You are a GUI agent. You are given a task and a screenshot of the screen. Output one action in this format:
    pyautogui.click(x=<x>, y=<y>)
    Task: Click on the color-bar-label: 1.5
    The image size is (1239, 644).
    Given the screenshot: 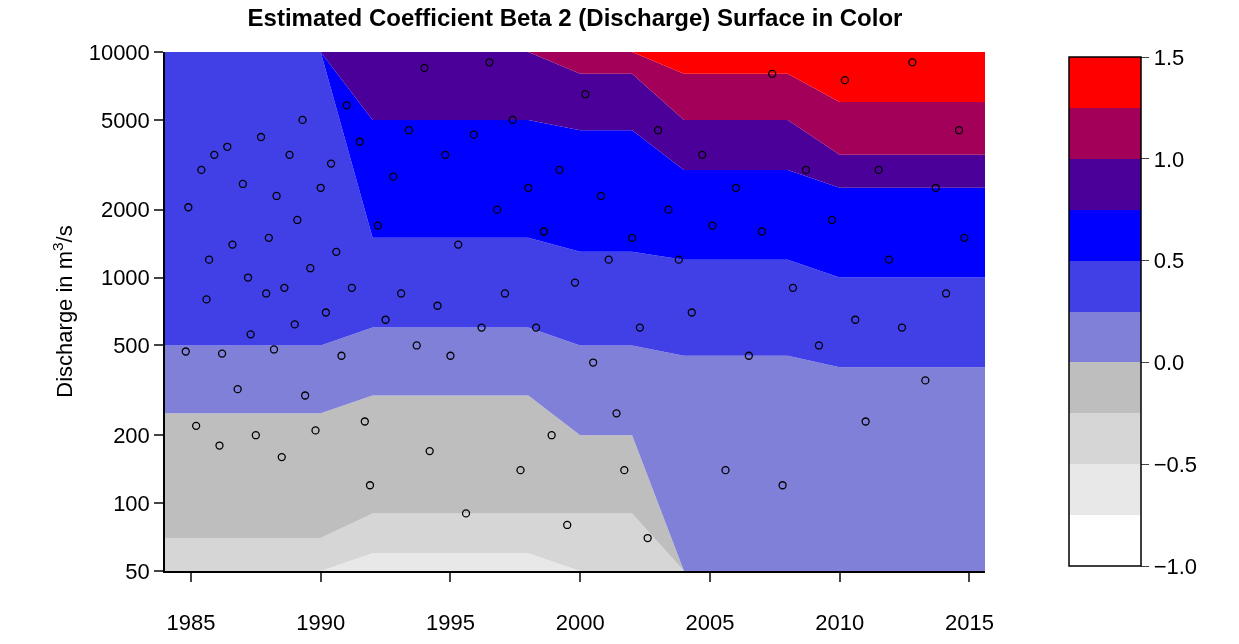 What is the action you would take?
    pyautogui.click(x=1169, y=57)
    